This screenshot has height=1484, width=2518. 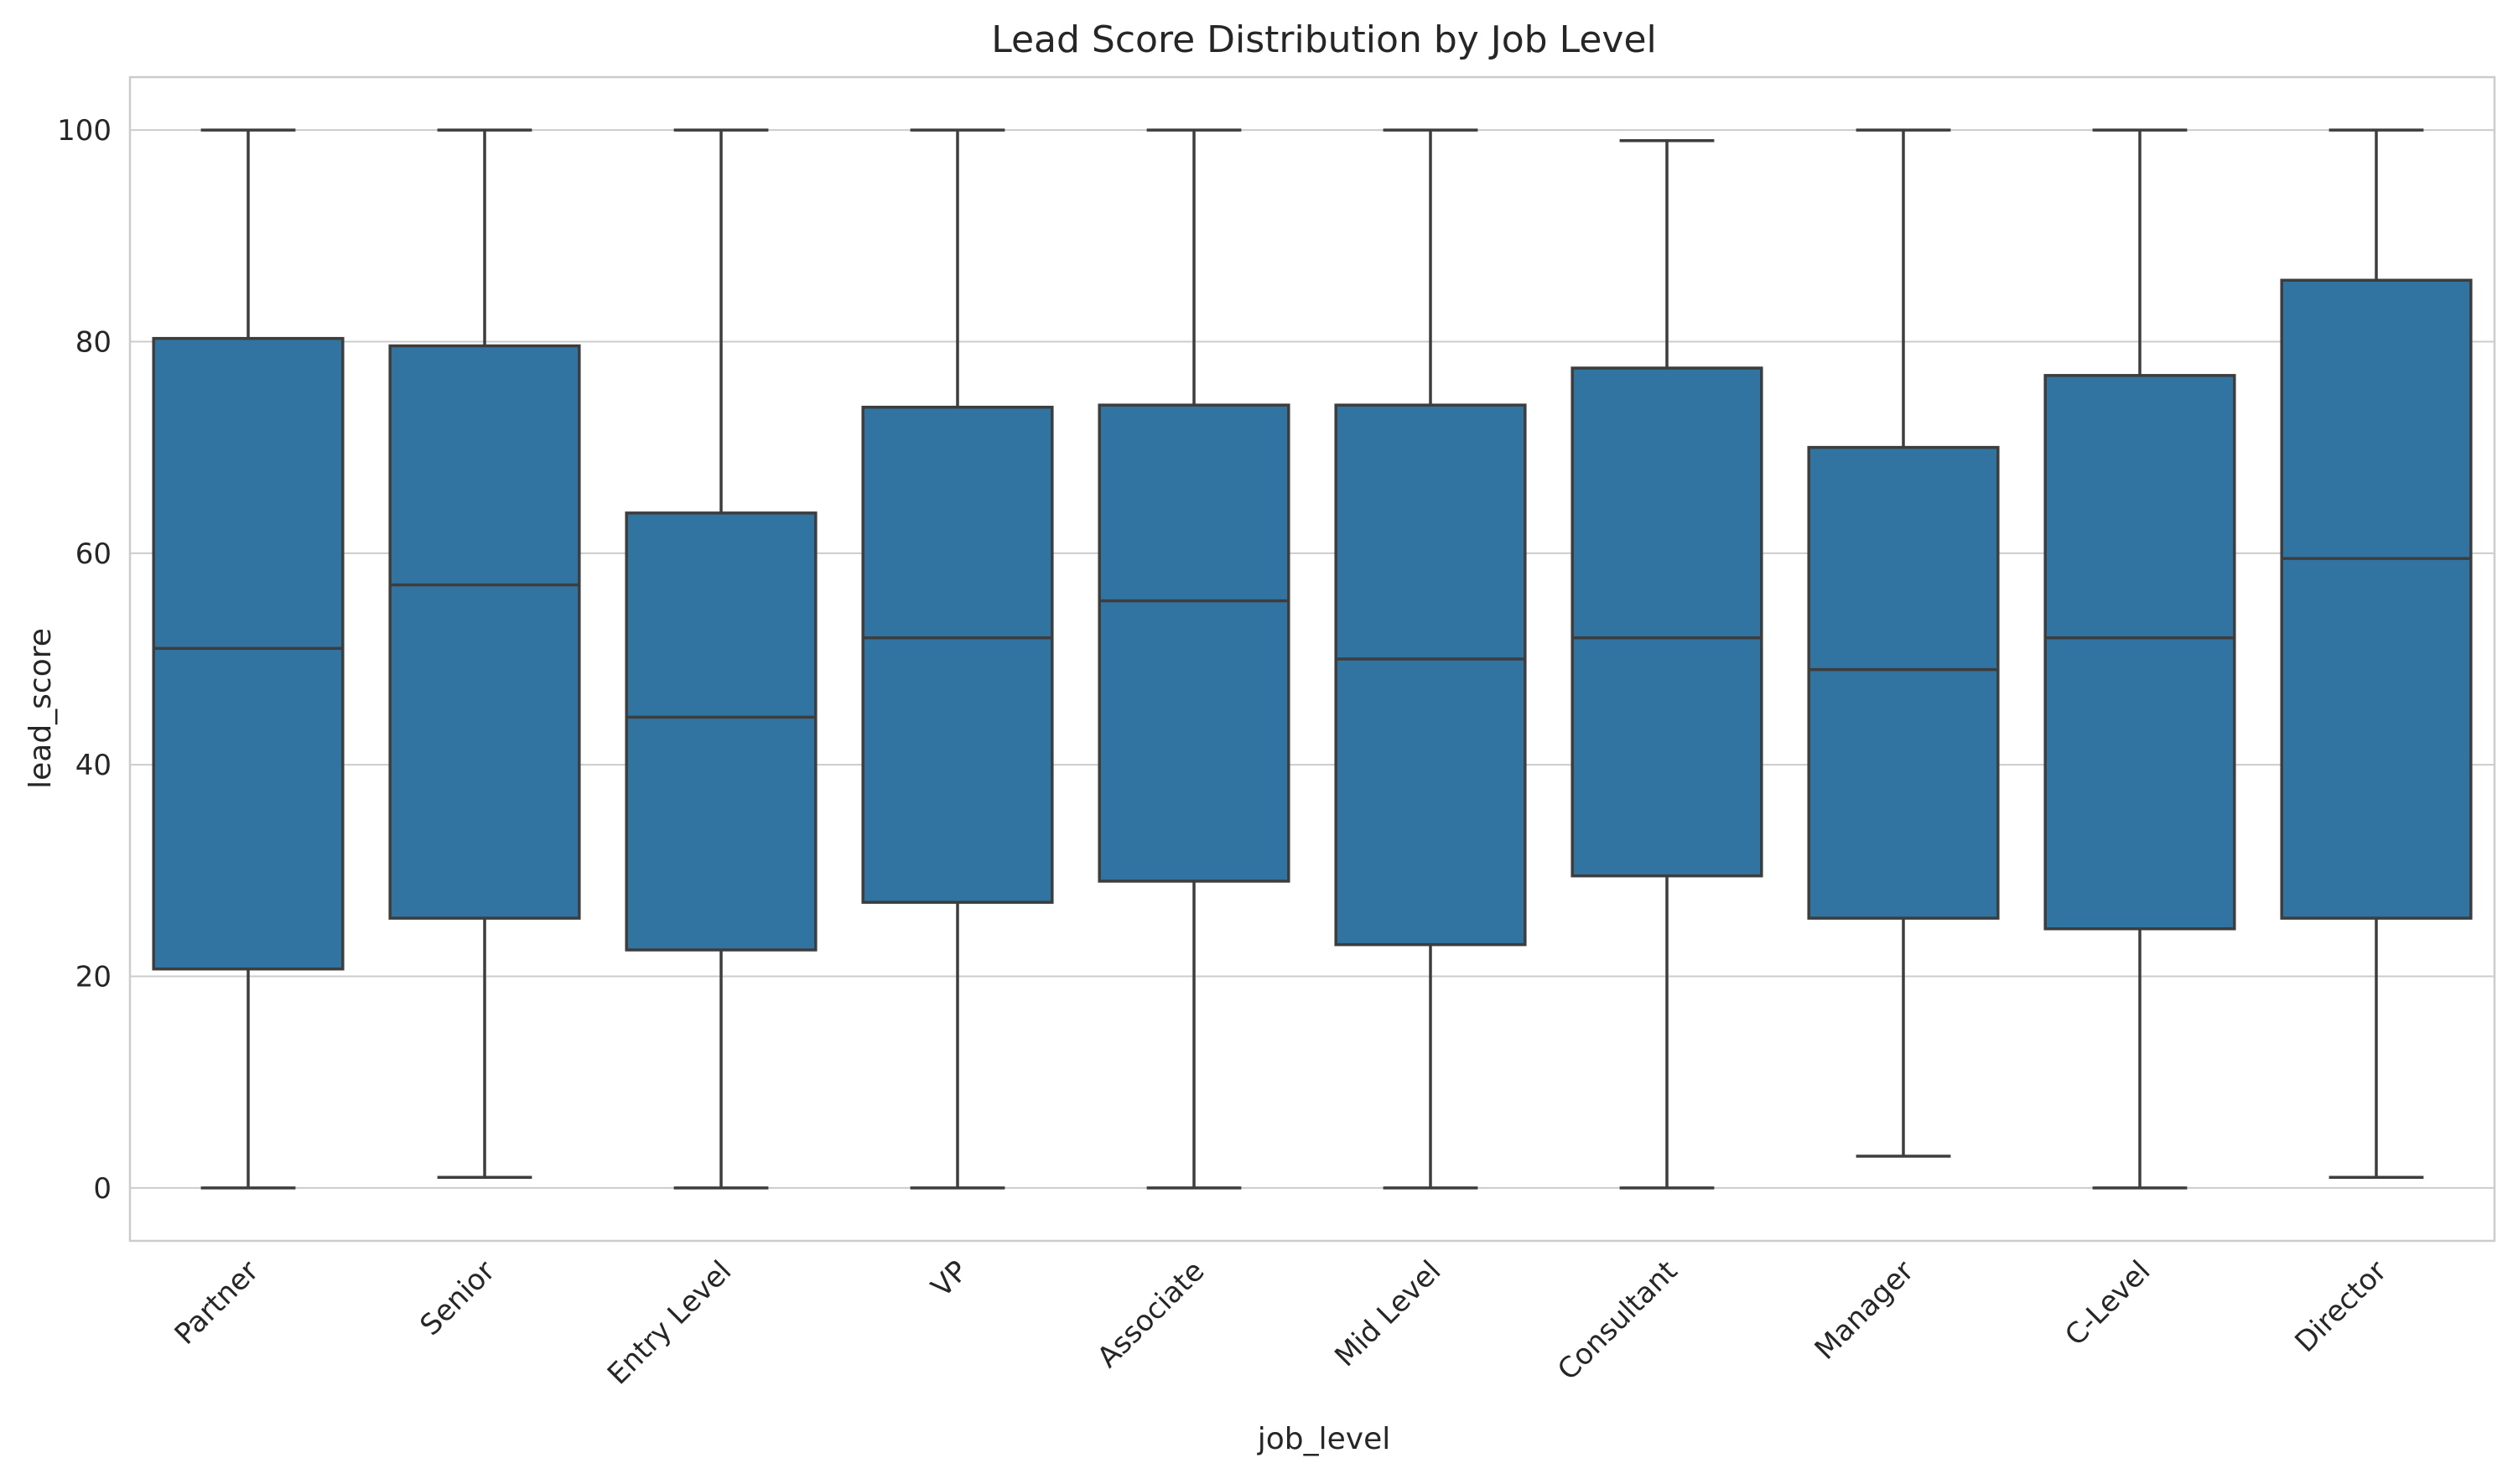 I want to click on box-consultant, so click(x=1667, y=664).